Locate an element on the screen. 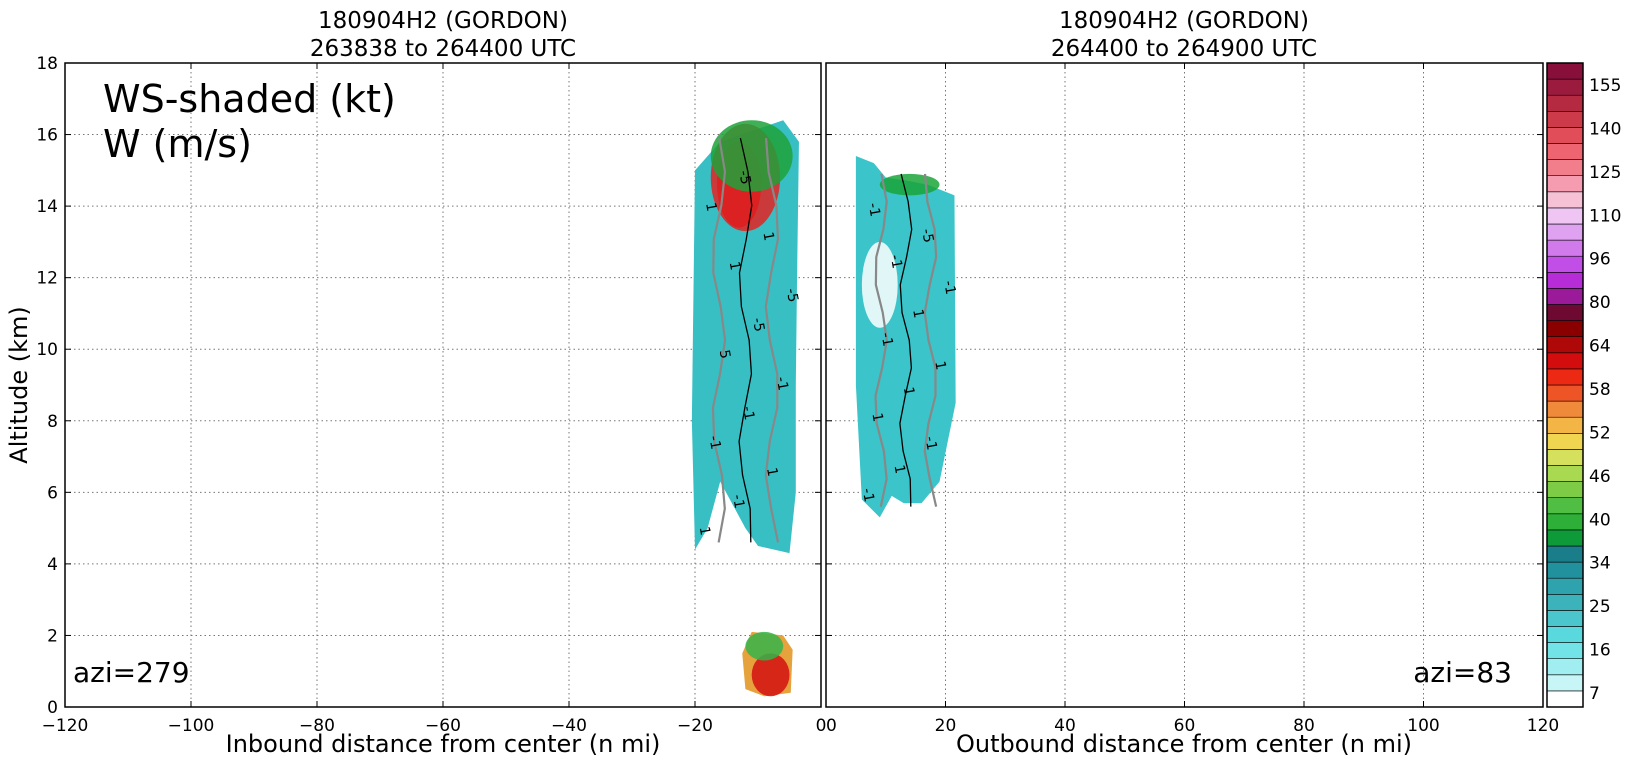 The height and width of the screenshot is (762, 1626). left-w-contours: 1 -1 1 -1 -1 -1 5 -5 -5 1 1 1 -5 is located at coordinates (748, 340).